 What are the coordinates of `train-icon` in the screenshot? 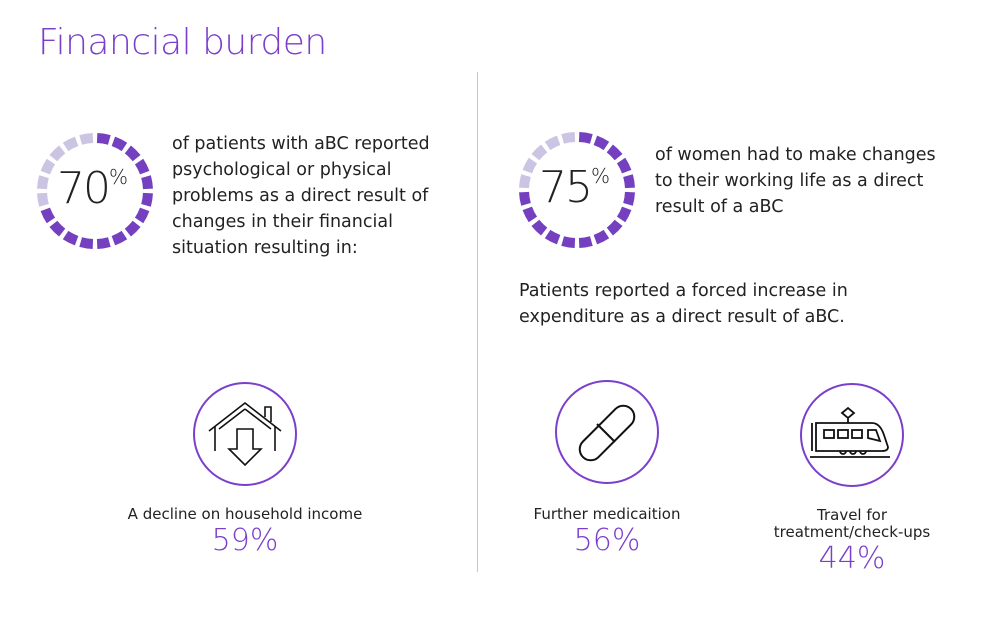 It's located at (852, 435).